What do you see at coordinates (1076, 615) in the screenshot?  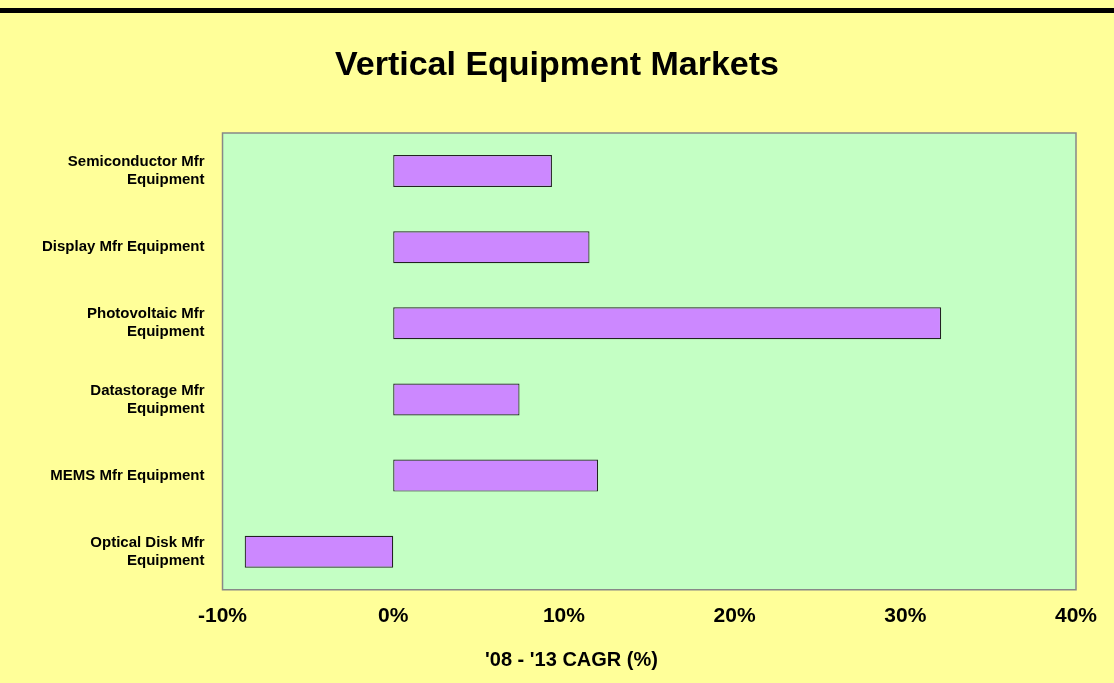 I see `x-tick-label: 40%` at bounding box center [1076, 615].